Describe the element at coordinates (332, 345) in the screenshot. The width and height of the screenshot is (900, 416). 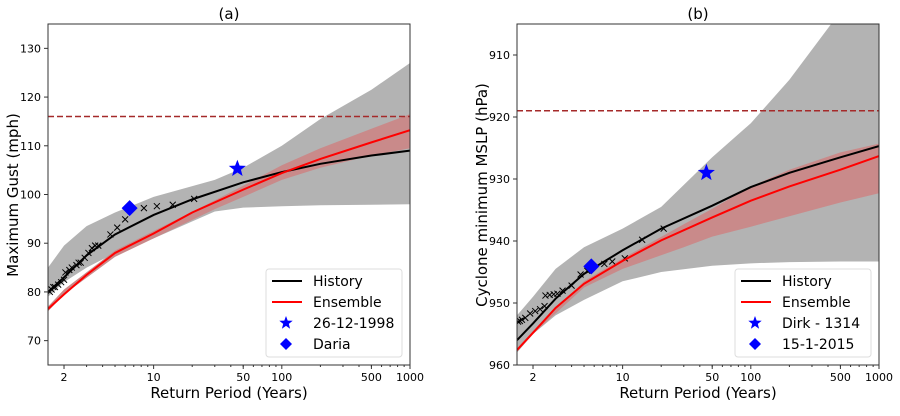
I see `legend-label: Daria` at that location.